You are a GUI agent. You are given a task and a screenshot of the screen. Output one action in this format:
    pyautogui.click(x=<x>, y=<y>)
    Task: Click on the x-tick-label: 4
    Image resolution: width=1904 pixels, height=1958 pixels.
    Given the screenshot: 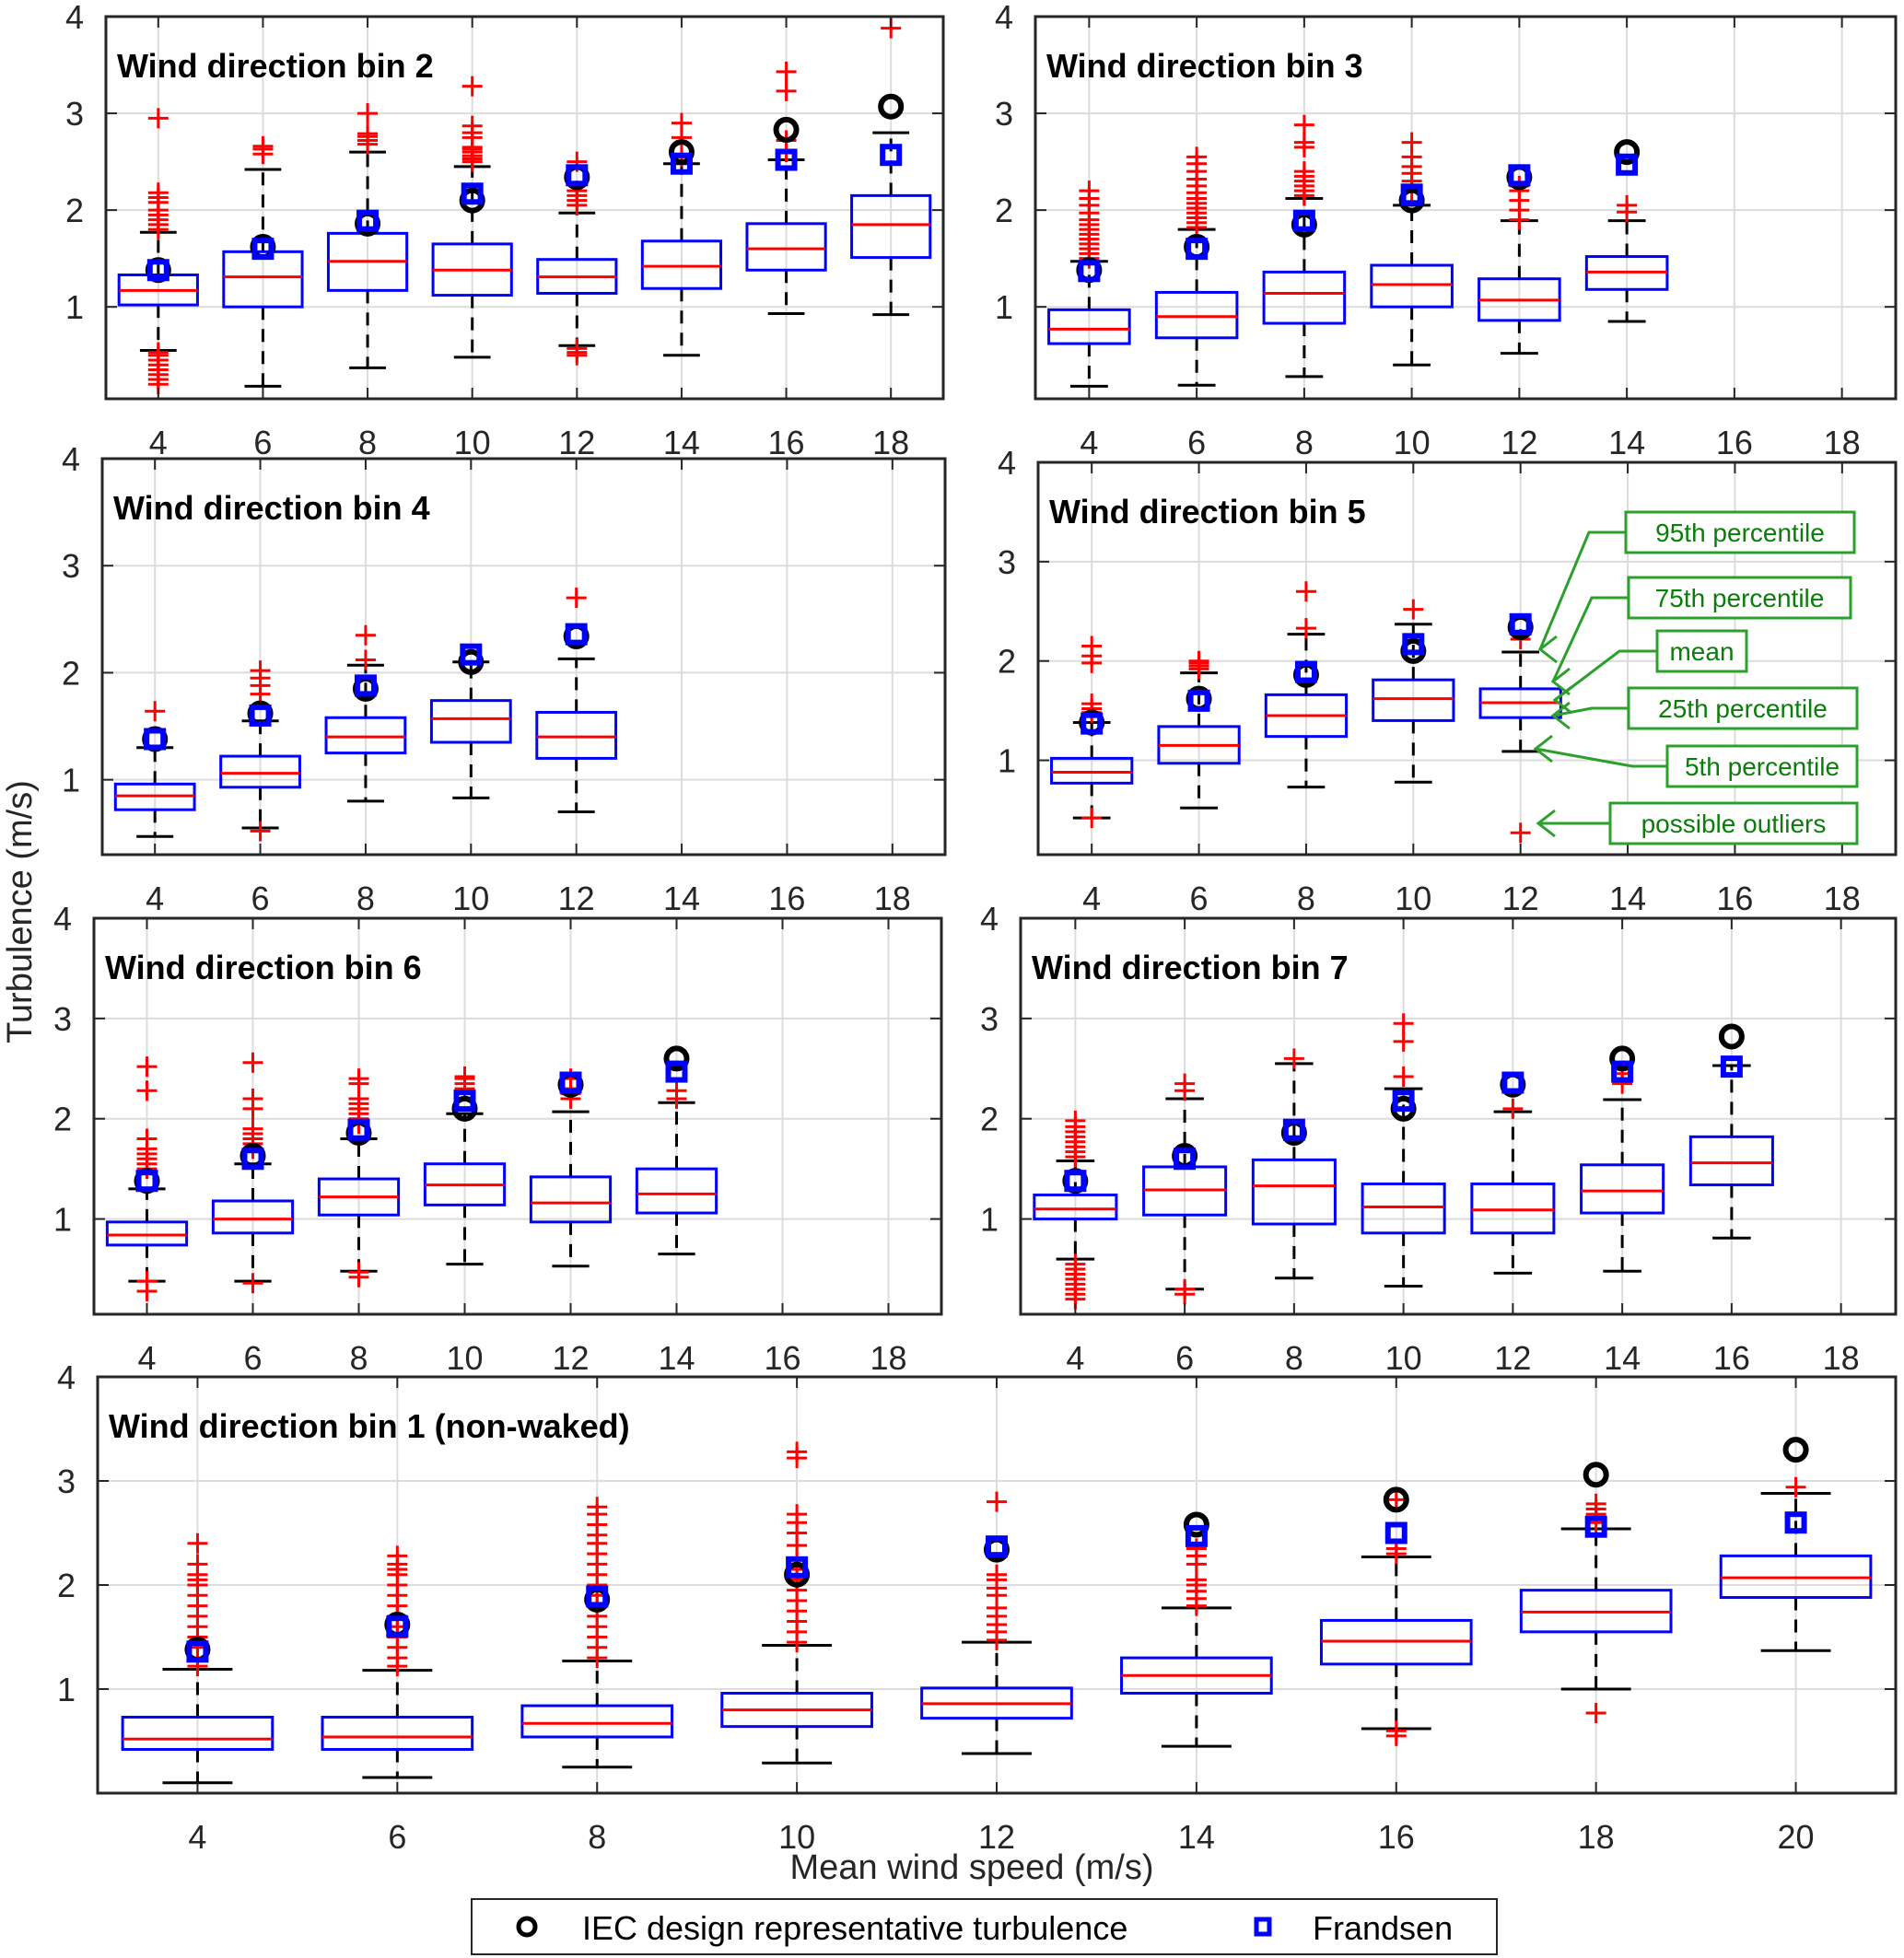 What is the action you would take?
    pyautogui.click(x=1091, y=899)
    